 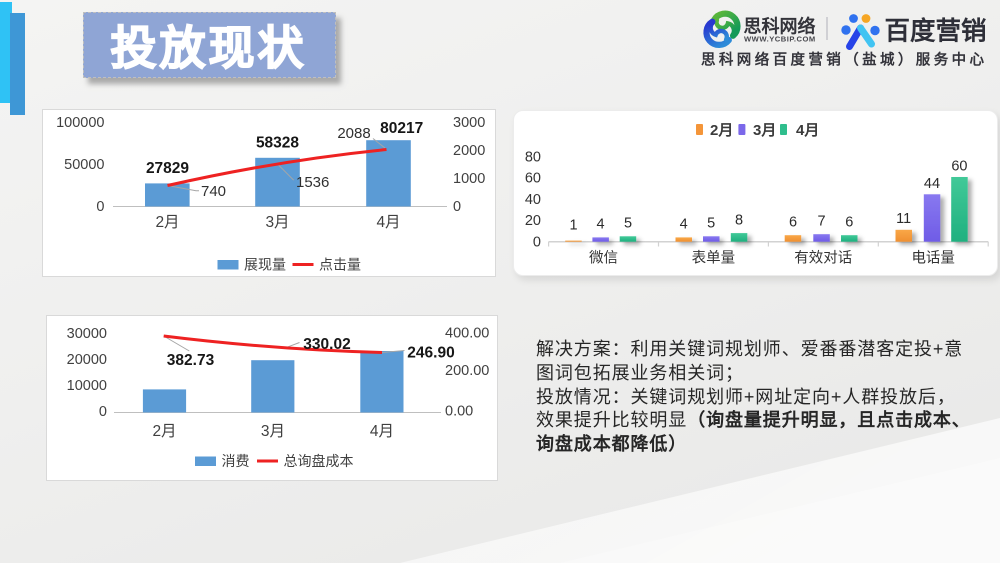 I want to click on svg-text: 20000, so click(x=87, y=360).